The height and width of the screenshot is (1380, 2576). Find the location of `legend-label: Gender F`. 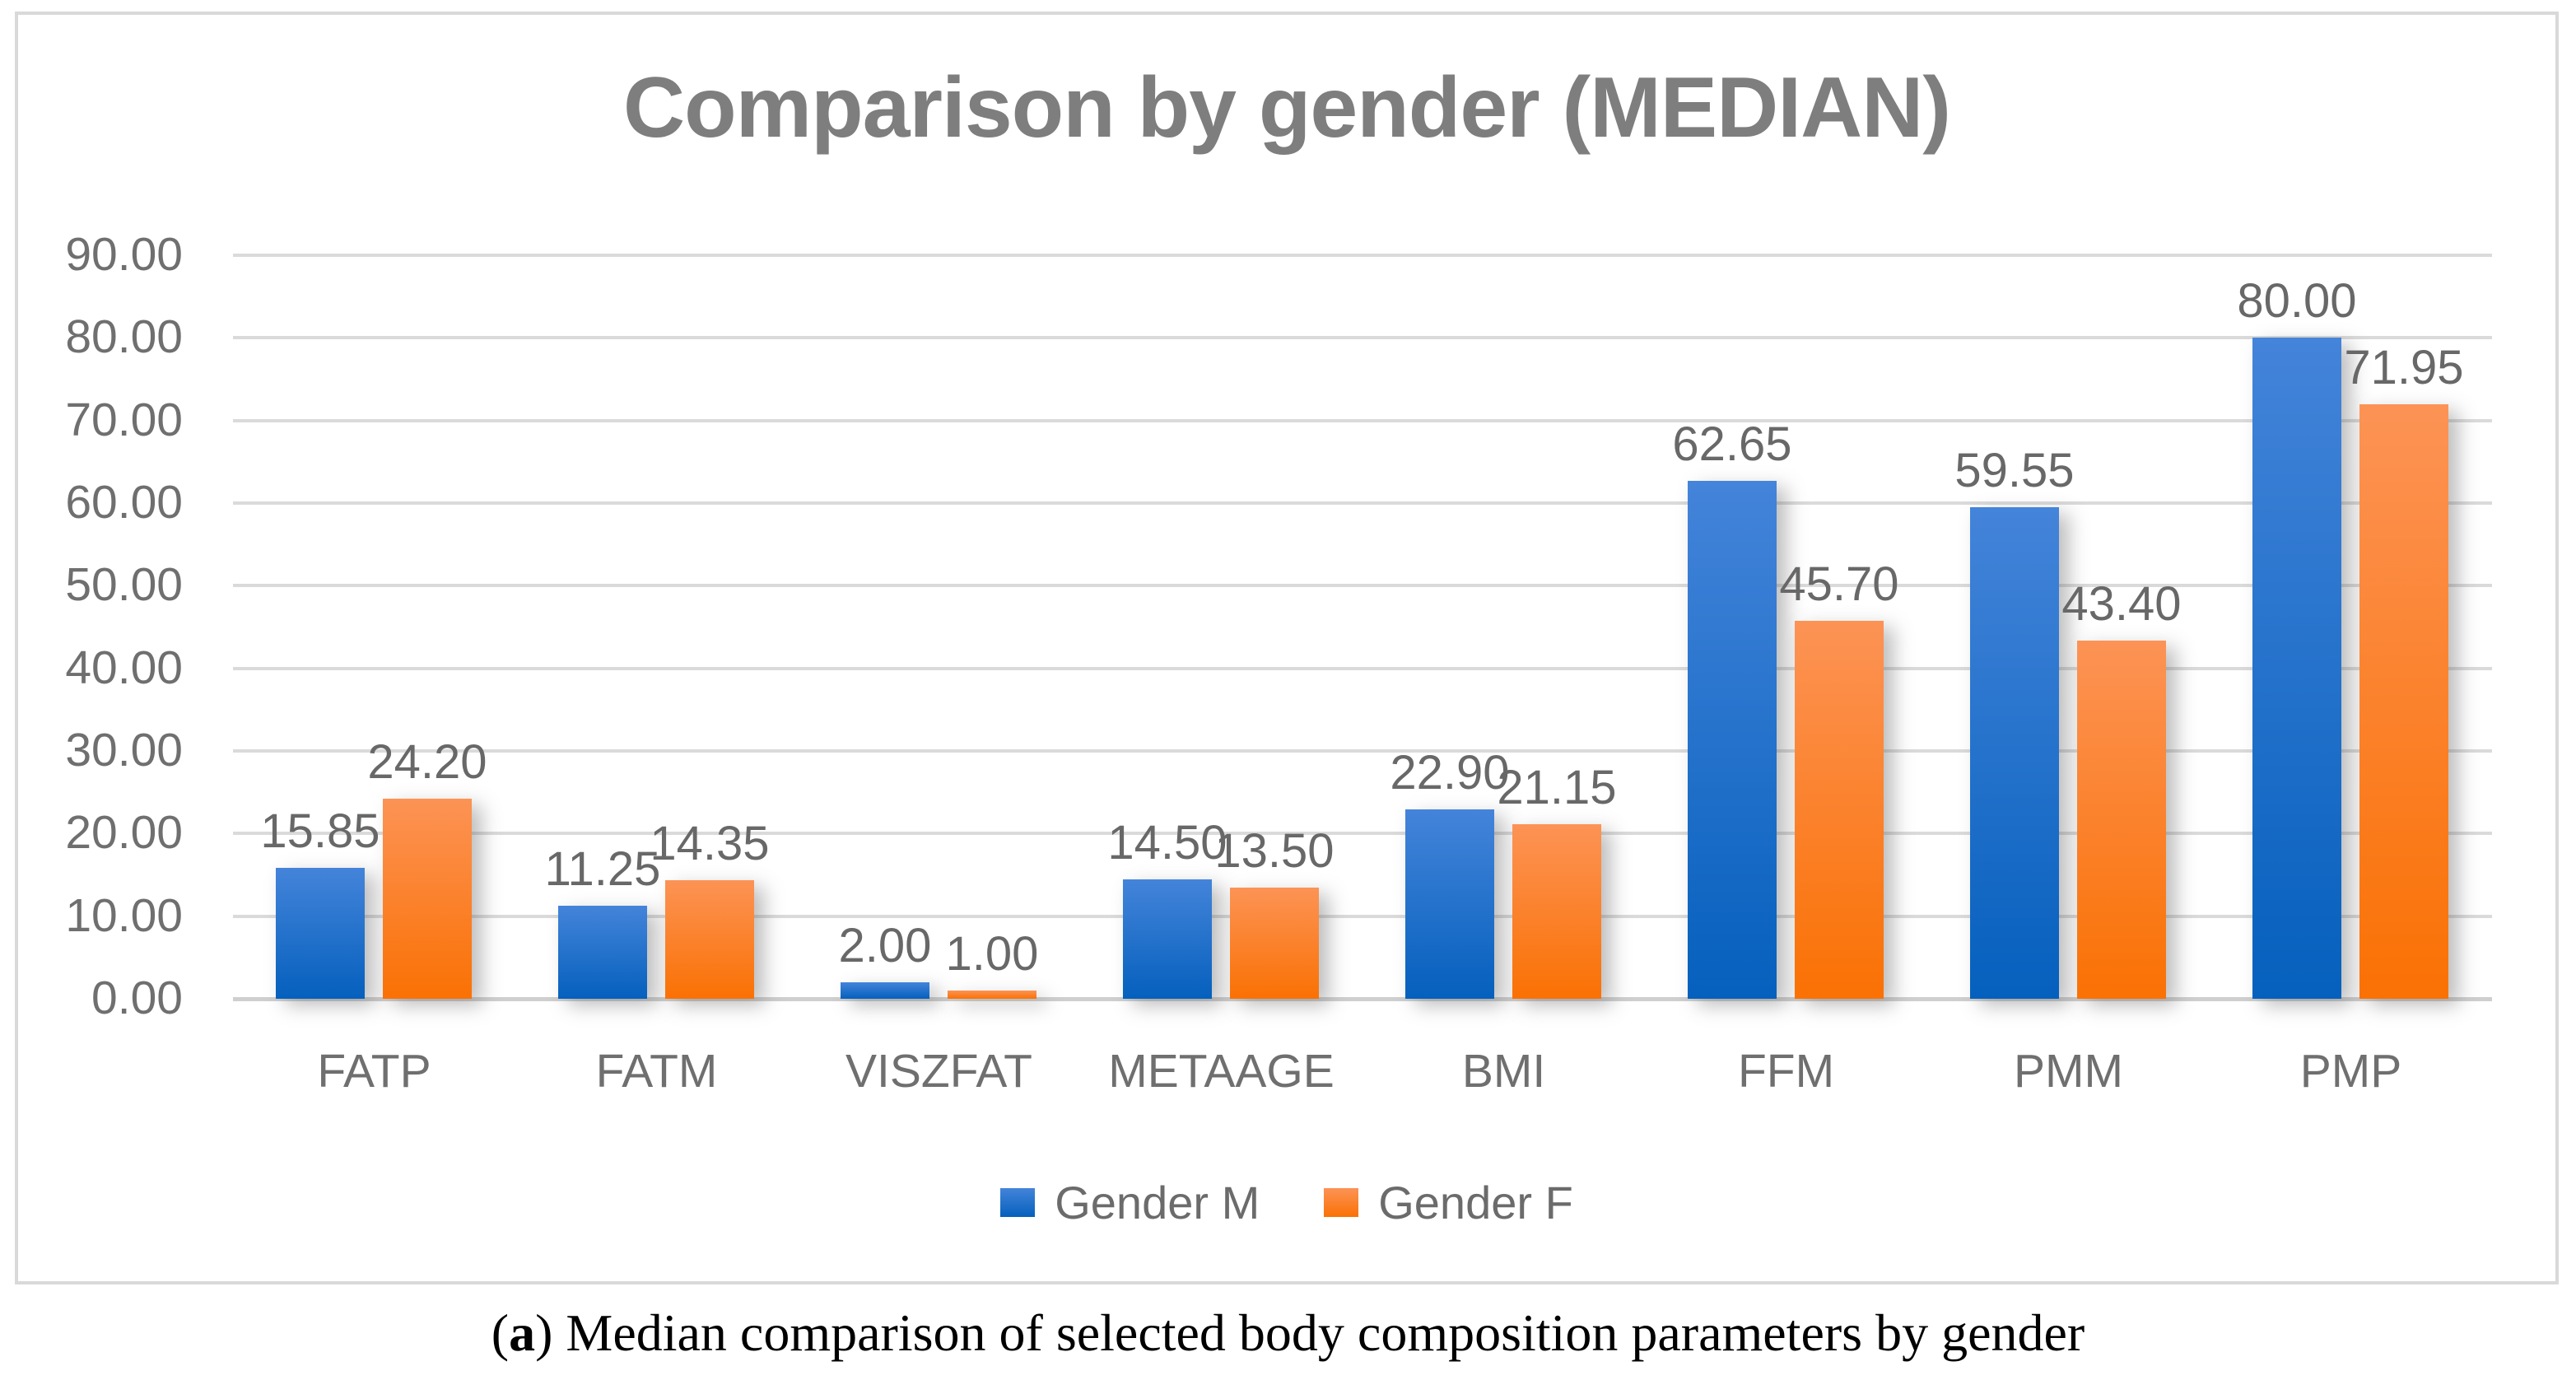

legend-label: Gender F is located at coordinates (1475, 1202).